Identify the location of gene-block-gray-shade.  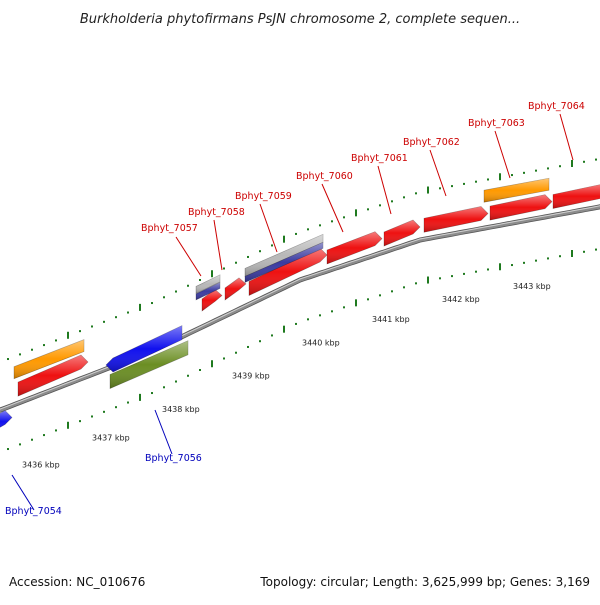
(284, 255).